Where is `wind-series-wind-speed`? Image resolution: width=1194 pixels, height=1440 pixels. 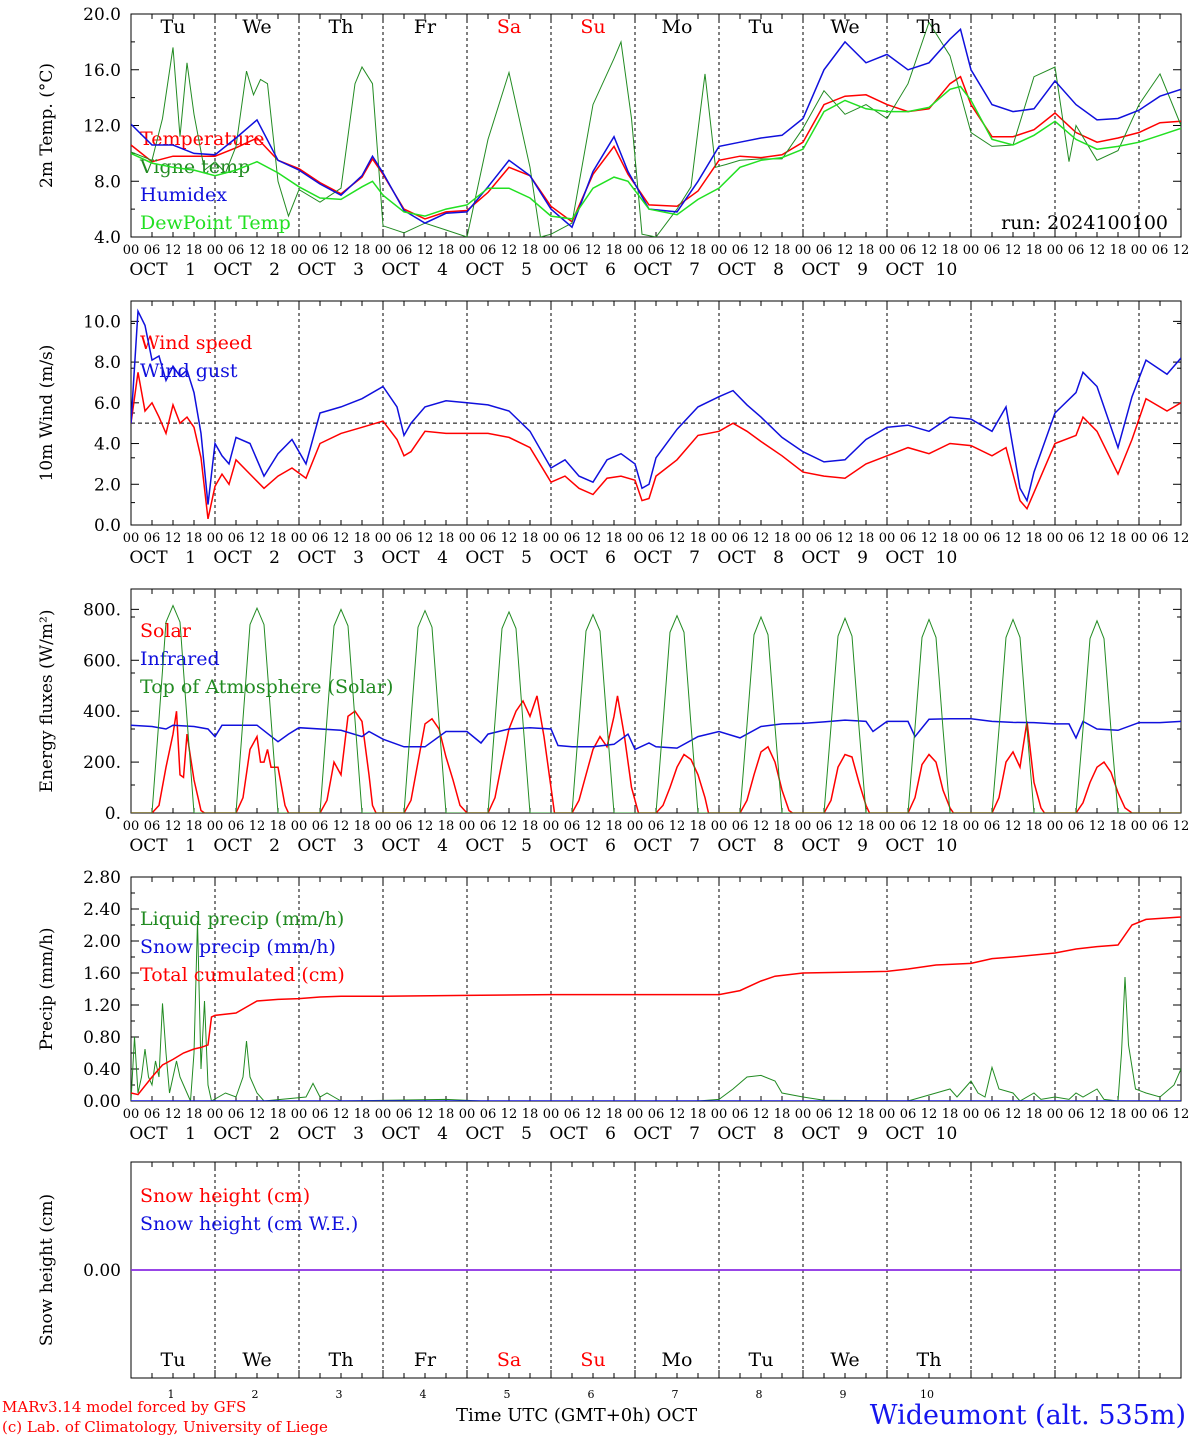 wind-series-wind-speed is located at coordinates (656, 446).